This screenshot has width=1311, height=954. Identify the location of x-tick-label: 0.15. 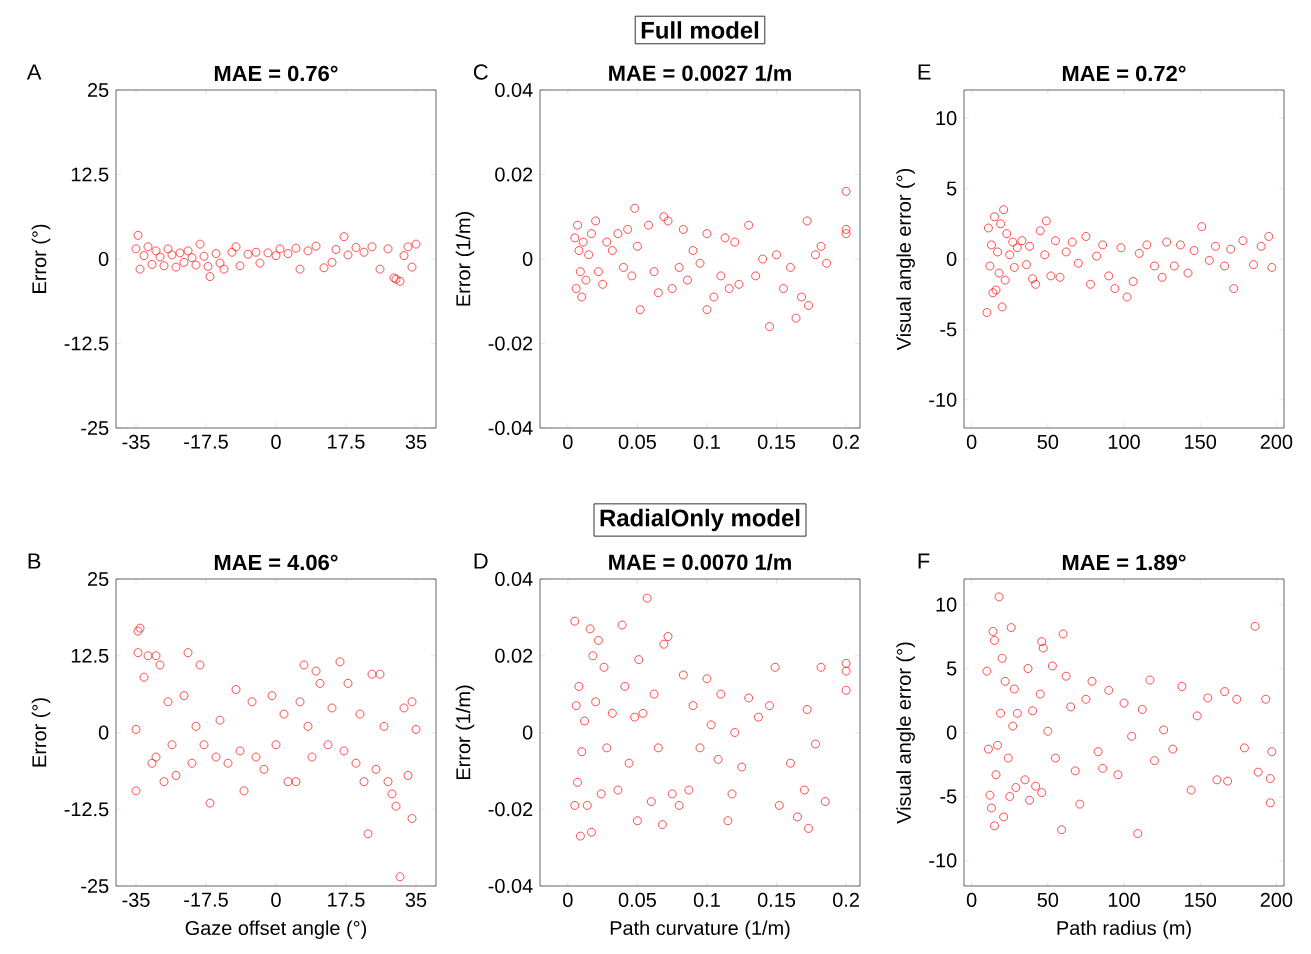
(776, 441).